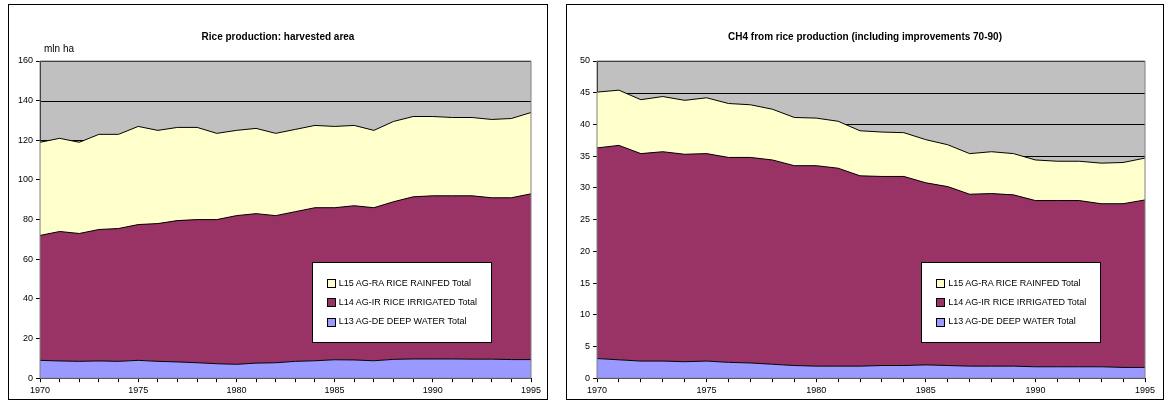 This screenshot has width=1165, height=406. What do you see at coordinates (585, 219) in the screenshot?
I see `y-tick-label: 25` at bounding box center [585, 219].